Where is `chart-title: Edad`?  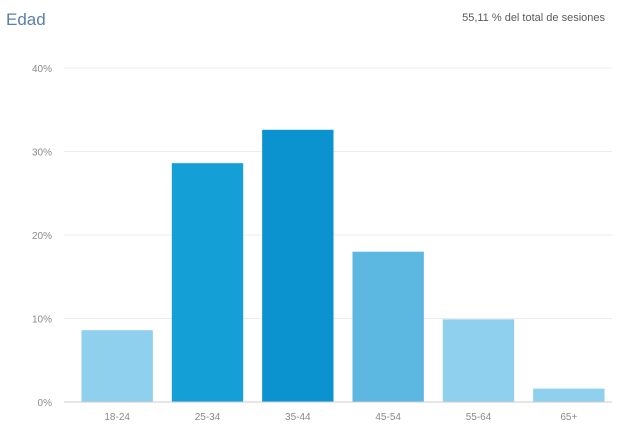 chart-title: Edad is located at coordinates (26, 19).